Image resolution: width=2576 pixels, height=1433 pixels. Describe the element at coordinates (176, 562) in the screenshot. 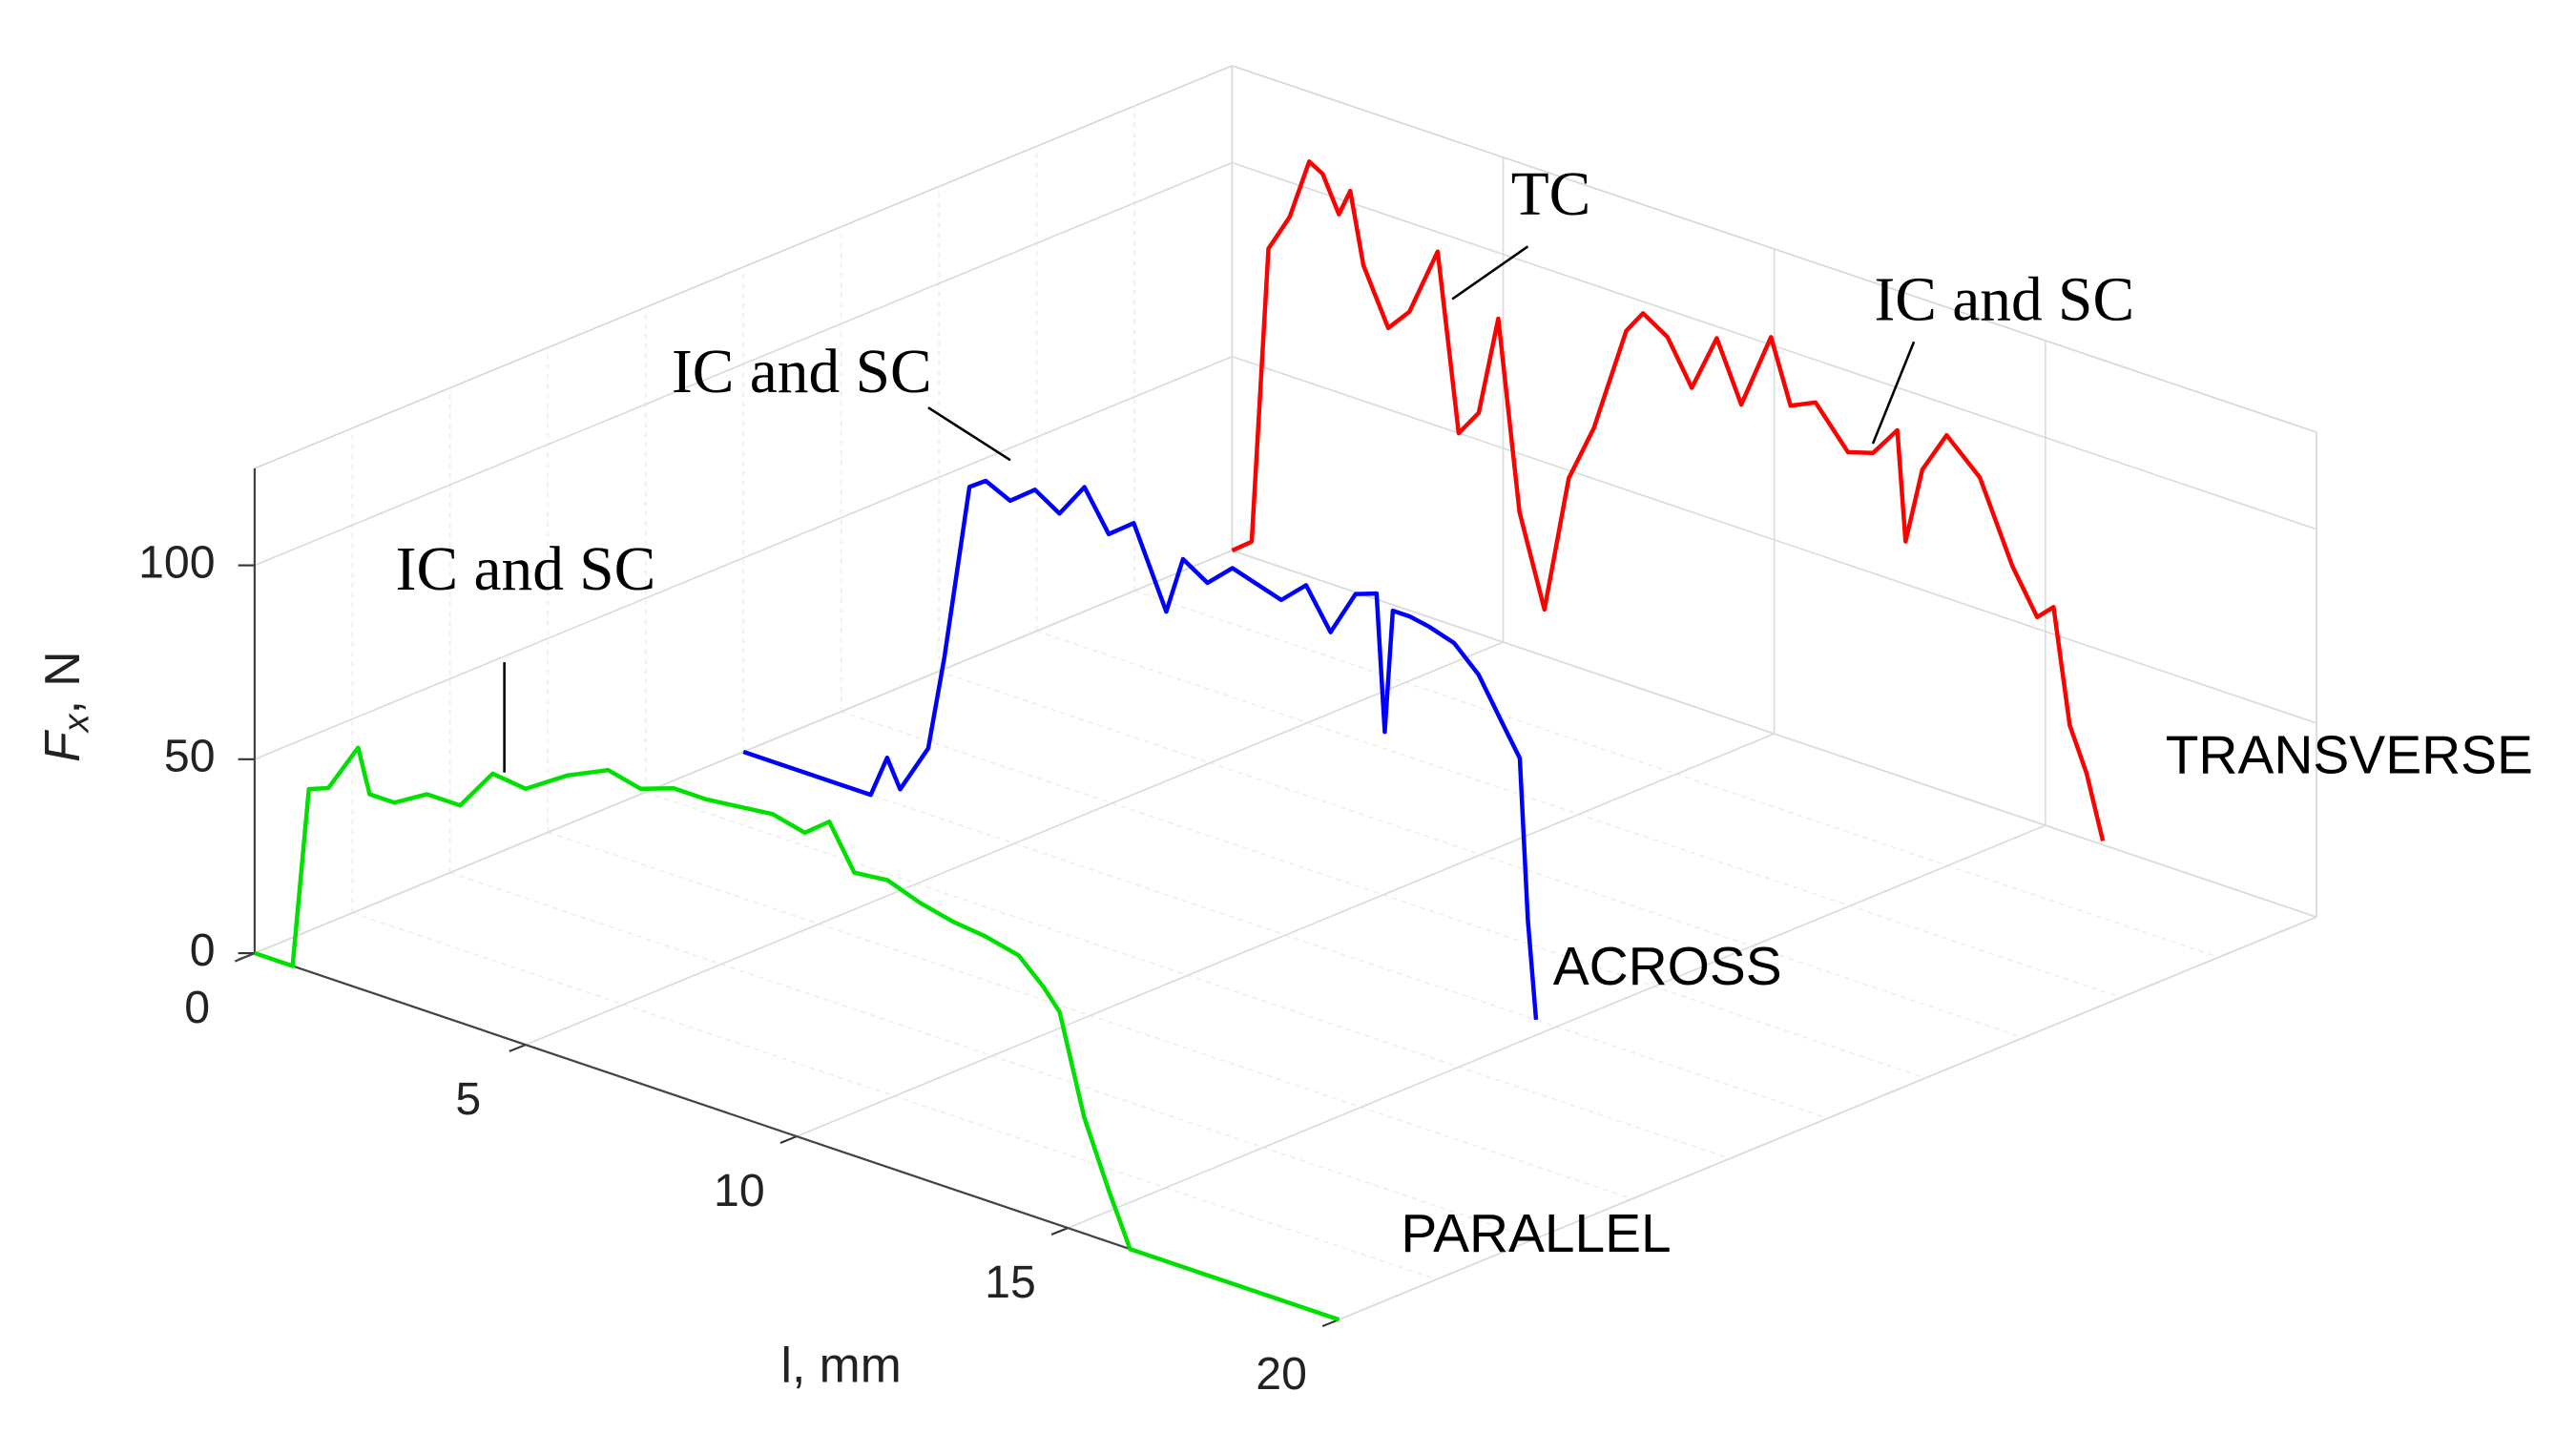

I see `y-tick-label: 100` at that location.